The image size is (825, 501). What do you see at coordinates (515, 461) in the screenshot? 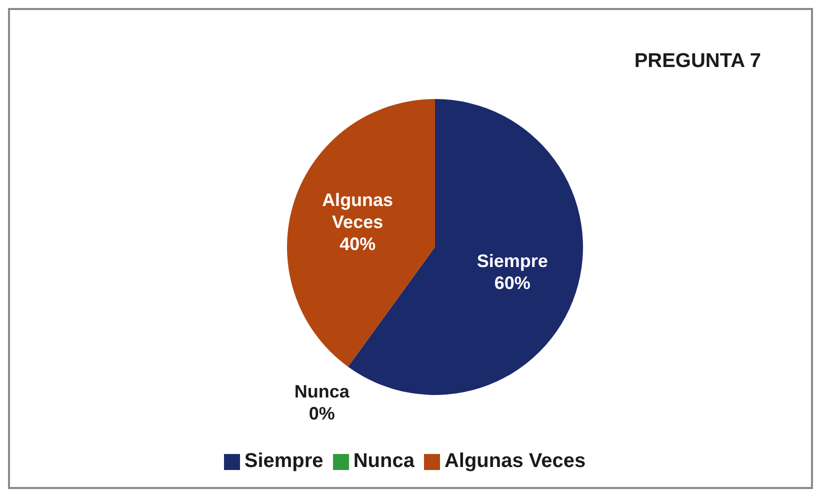
I see `legend-label: Algunas Veces` at bounding box center [515, 461].